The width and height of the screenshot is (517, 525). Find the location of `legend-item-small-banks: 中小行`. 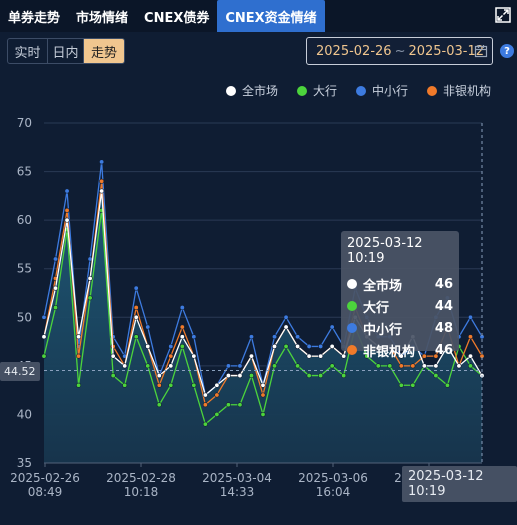

legend-item-small-banks: 中小行 is located at coordinates (382, 90).